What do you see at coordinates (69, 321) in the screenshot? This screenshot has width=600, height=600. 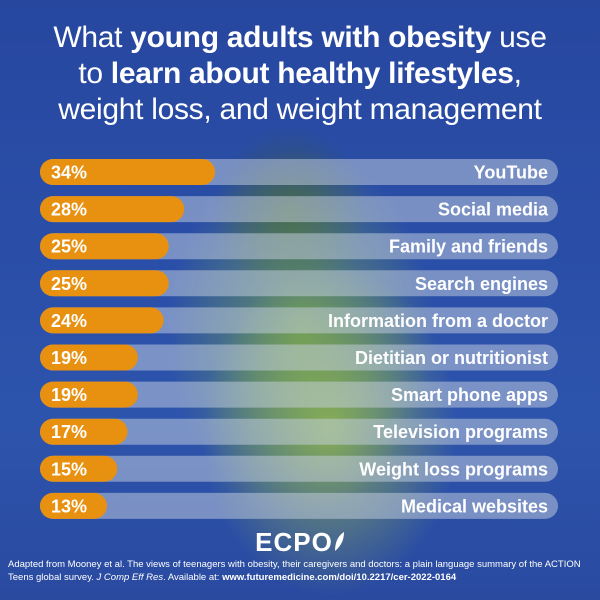 I see `value-label: 24%` at bounding box center [69, 321].